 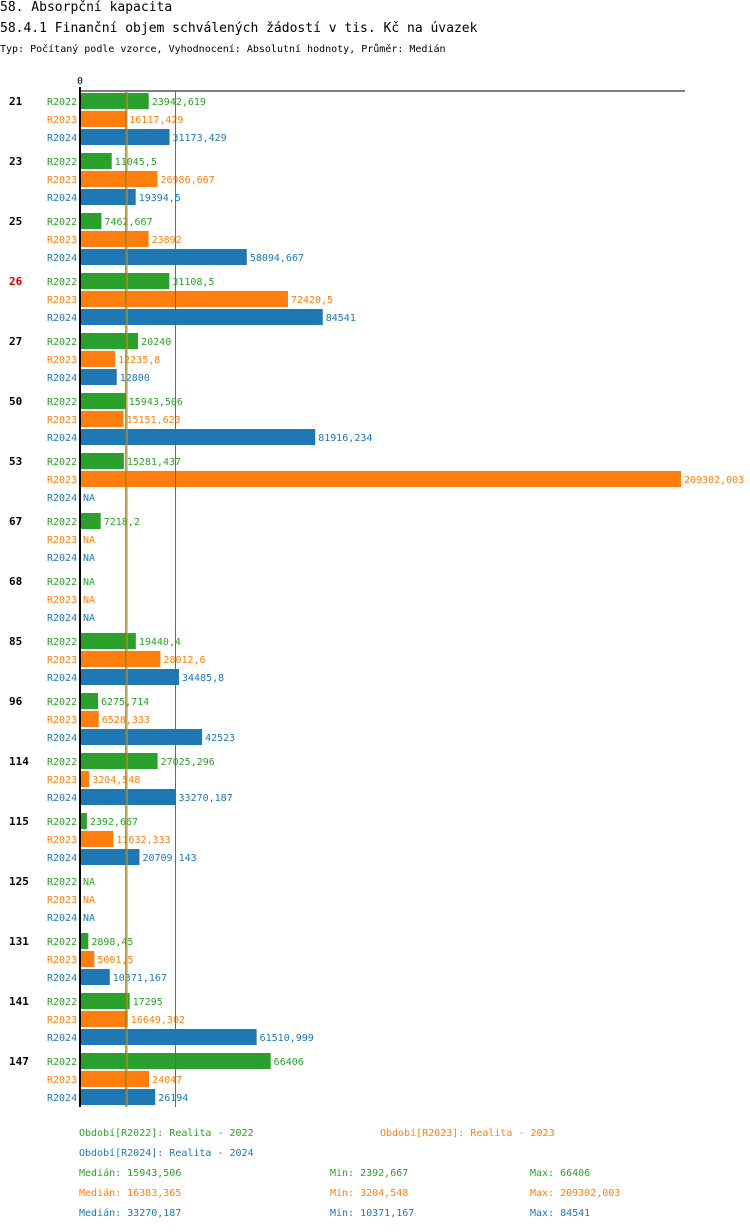 I want to click on category-label: 85, so click(x=15, y=641).